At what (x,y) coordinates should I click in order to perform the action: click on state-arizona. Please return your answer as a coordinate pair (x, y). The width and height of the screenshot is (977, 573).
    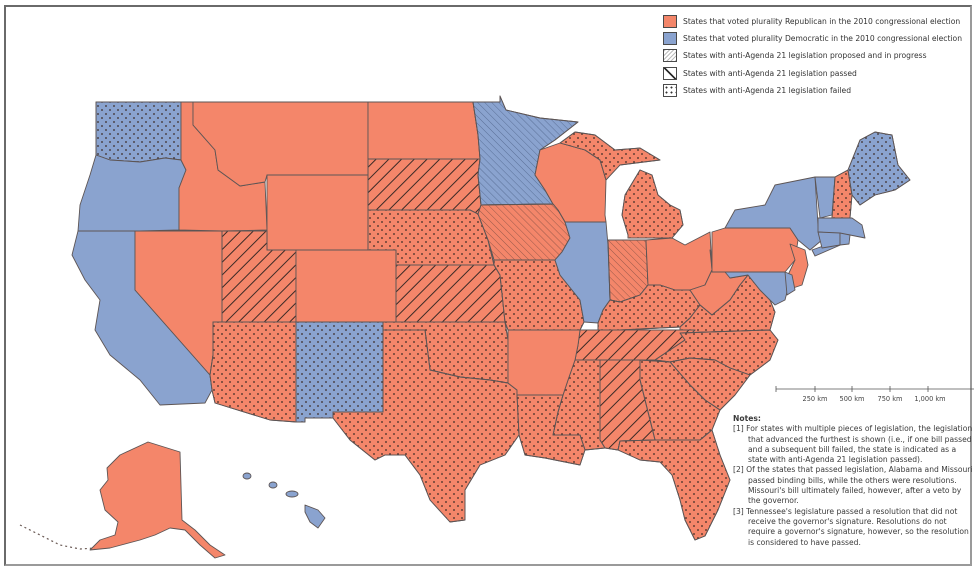
    Looking at the image, I should click on (253, 372).